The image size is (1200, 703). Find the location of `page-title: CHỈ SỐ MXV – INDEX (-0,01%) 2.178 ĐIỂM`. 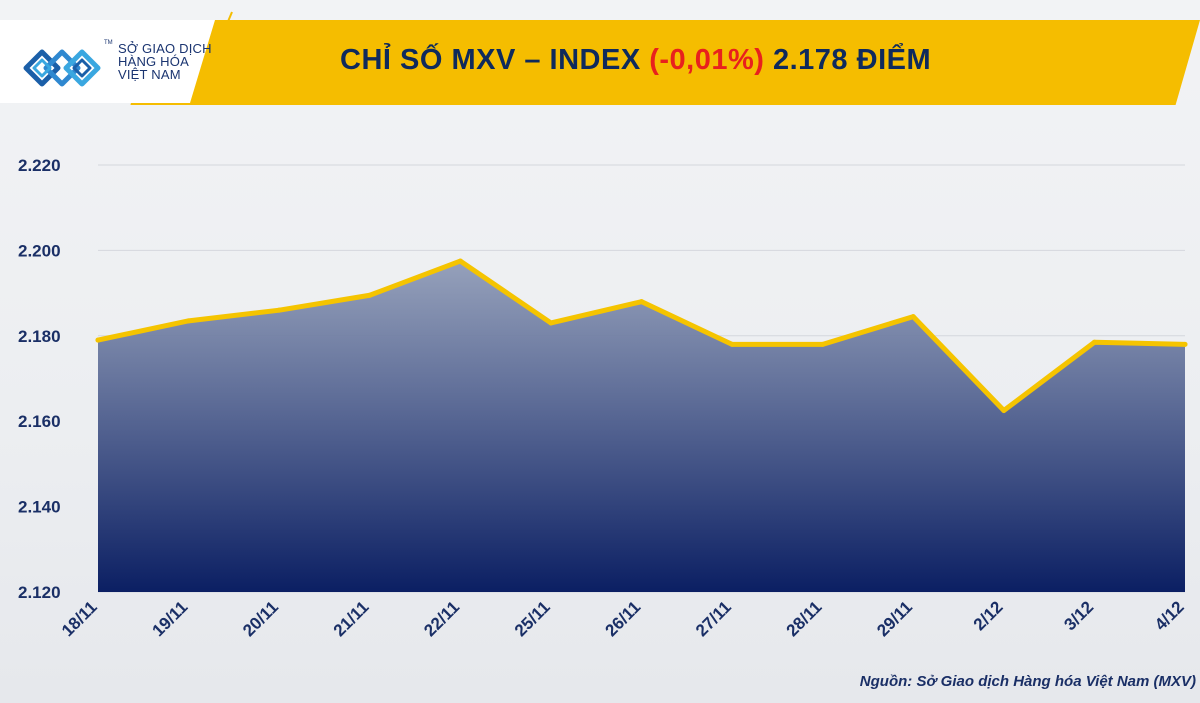

page-title: CHỈ SỐ MXV – INDEX (-0,01%) 2.178 ĐIỂM is located at coordinates (635, 64).